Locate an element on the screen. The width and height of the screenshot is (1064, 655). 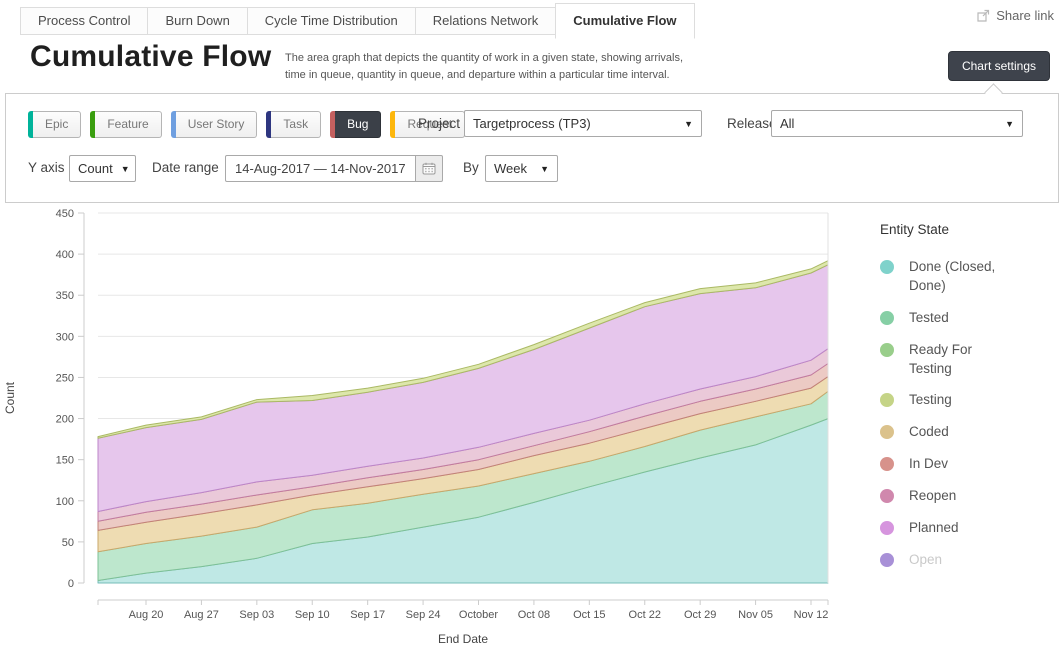
legend-item-testing: Testing is located at coordinates (947, 400).